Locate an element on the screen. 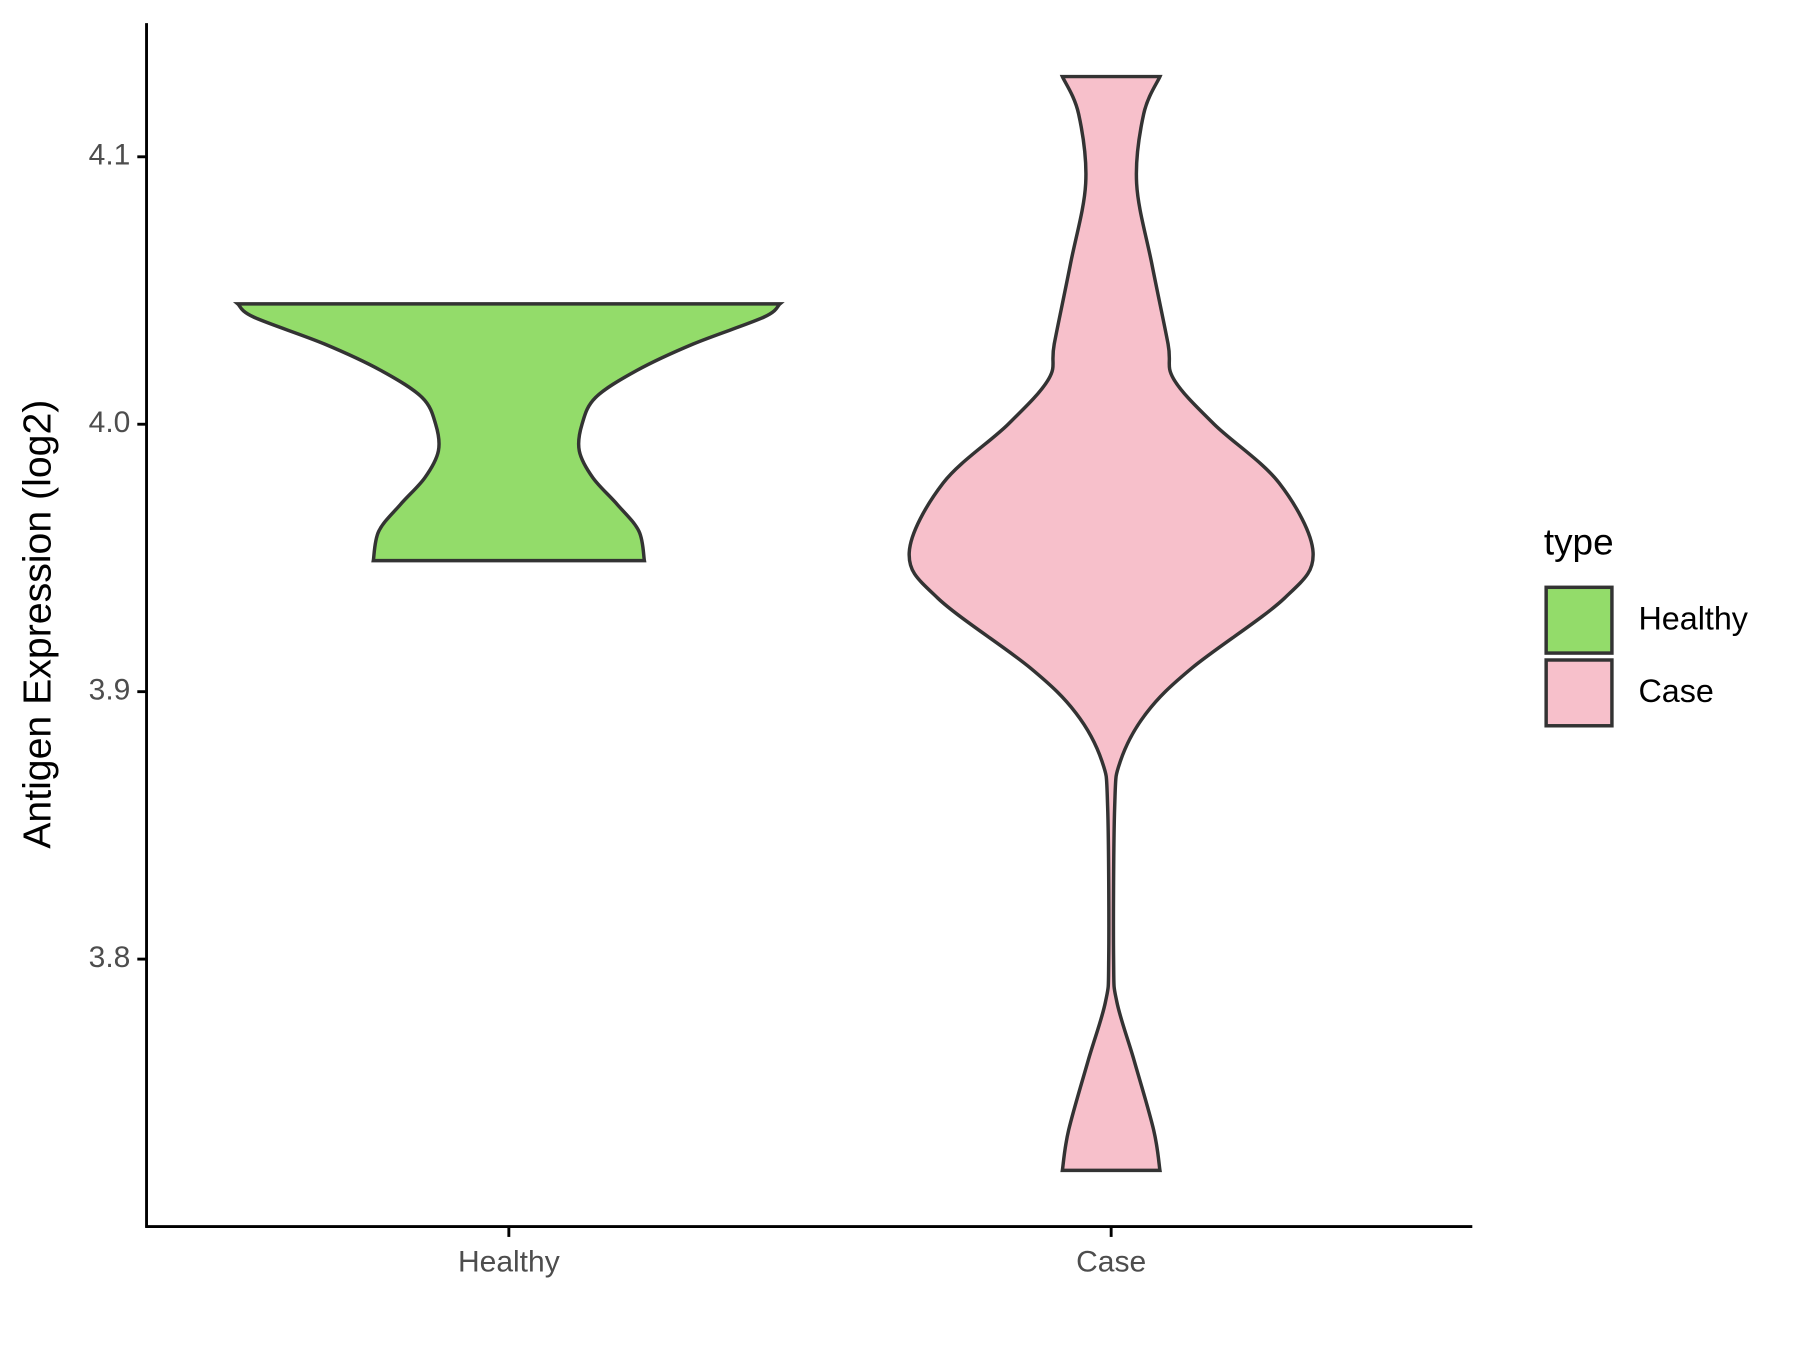  y-axis-title: Antigen Expression (log2) is located at coordinates (38, 624).